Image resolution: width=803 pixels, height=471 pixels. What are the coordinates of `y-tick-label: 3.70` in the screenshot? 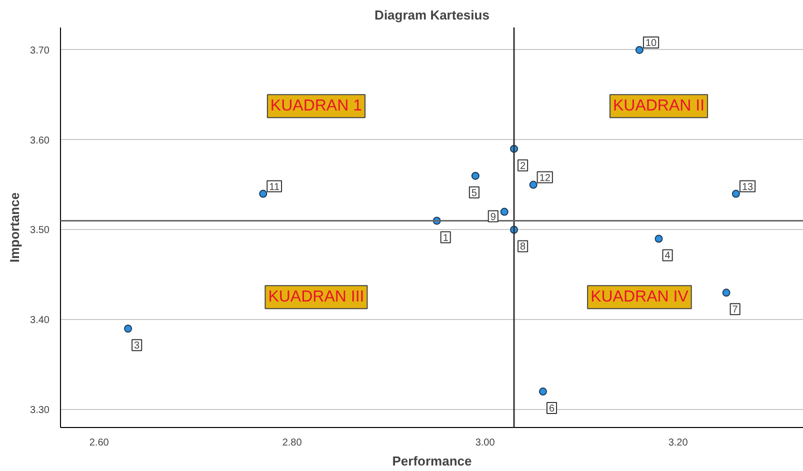 It's located at (40, 50).